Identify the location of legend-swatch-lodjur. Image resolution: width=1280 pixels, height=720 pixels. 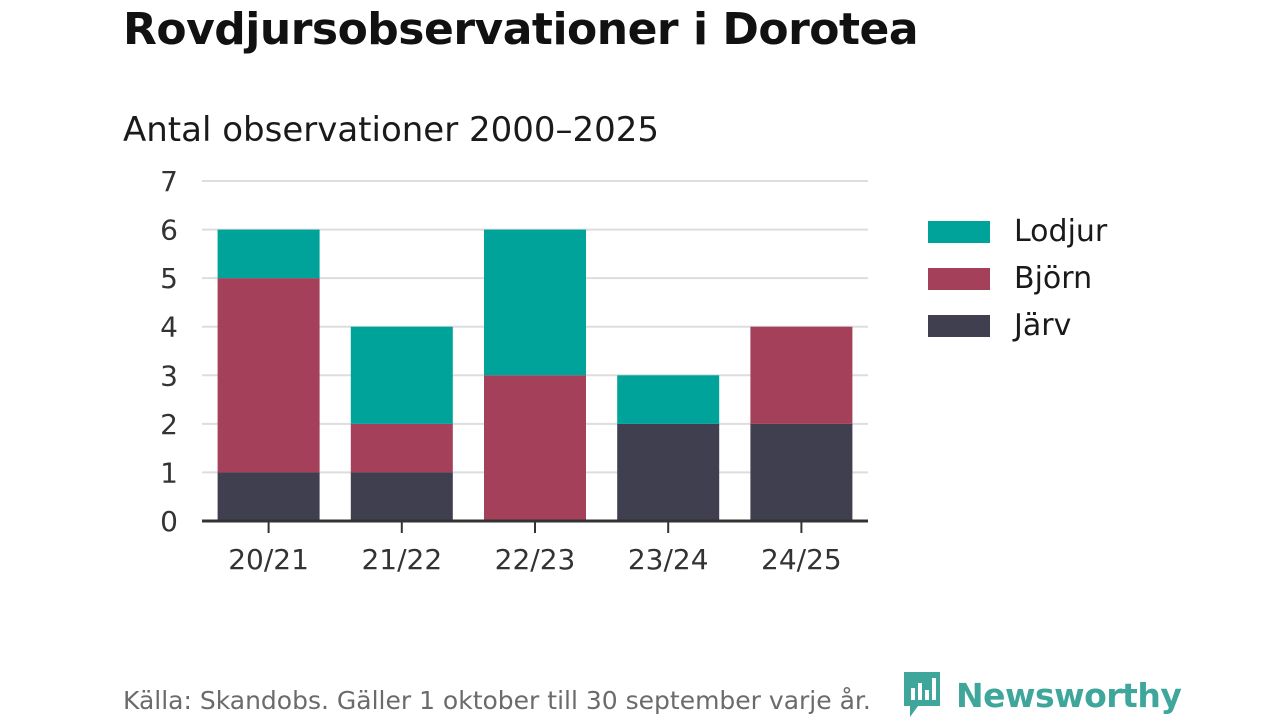
(959, 231).